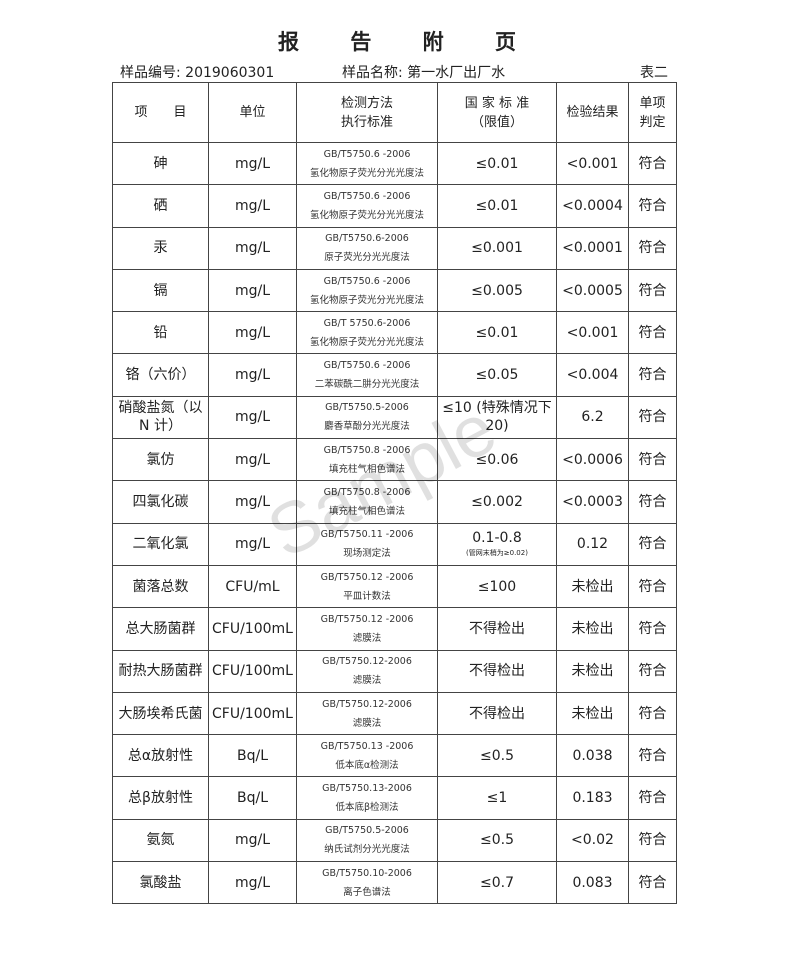  I want to click on result-cell: <0.0004, so click(592, 206).